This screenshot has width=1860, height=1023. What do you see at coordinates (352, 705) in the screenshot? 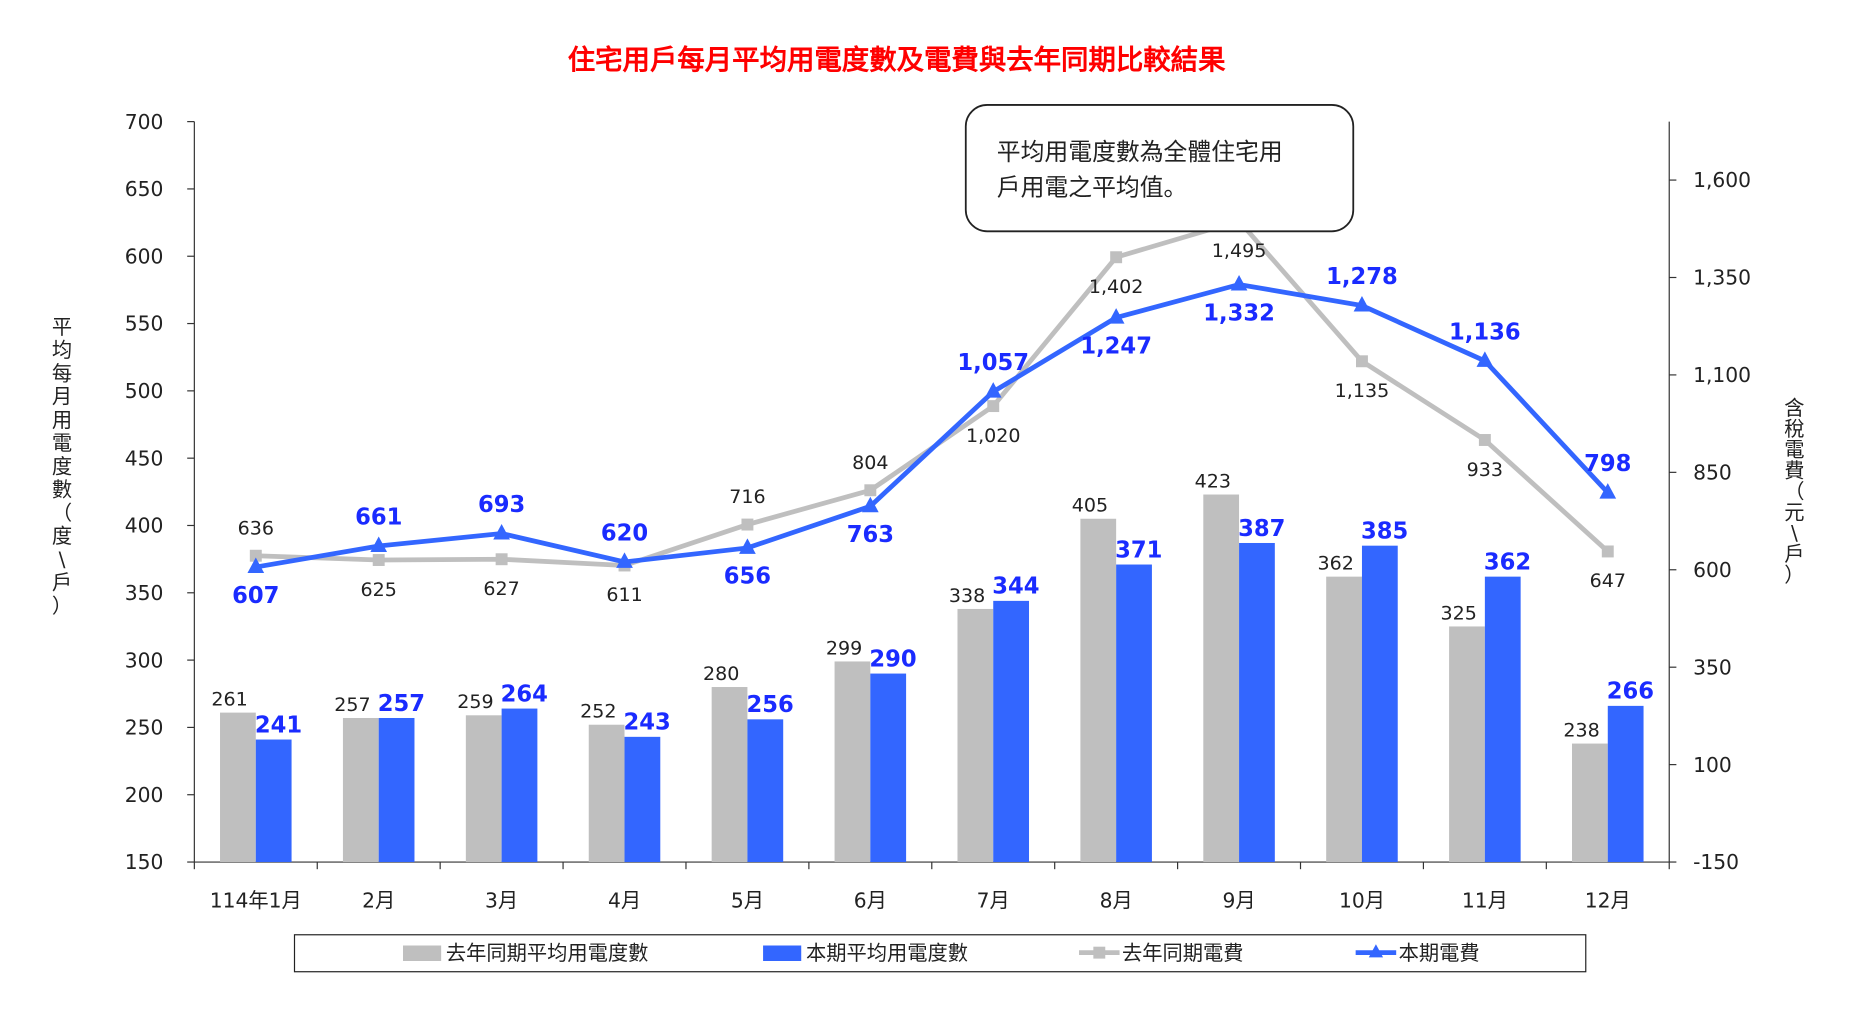
I see `bar-data-label: 257` at bounding box center [352, 705].